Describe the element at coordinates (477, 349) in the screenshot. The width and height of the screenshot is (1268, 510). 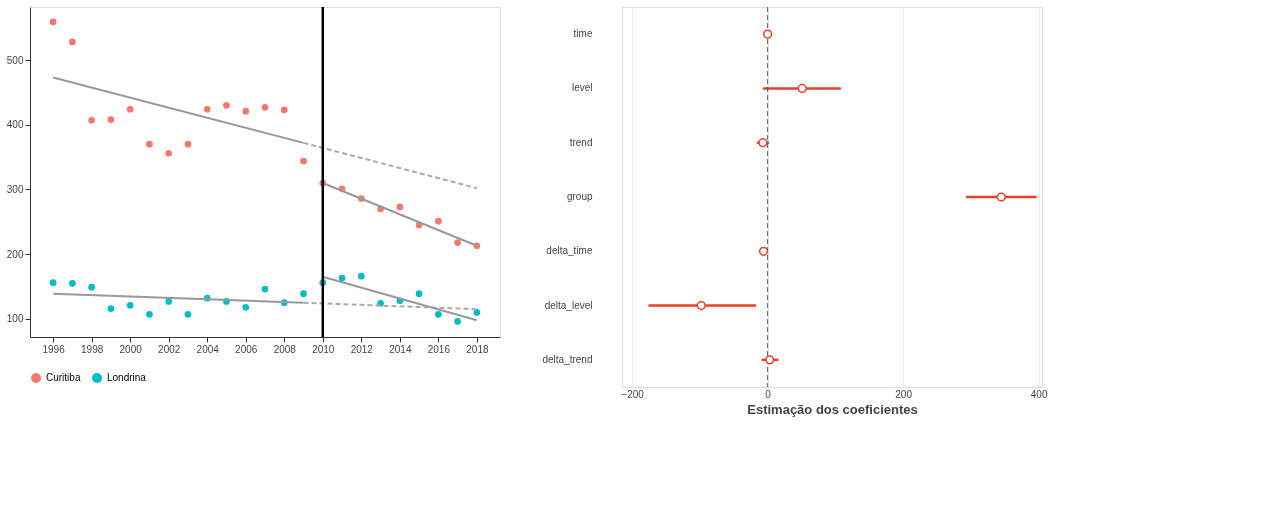
I see `x-tick-label: 2018` at that location.